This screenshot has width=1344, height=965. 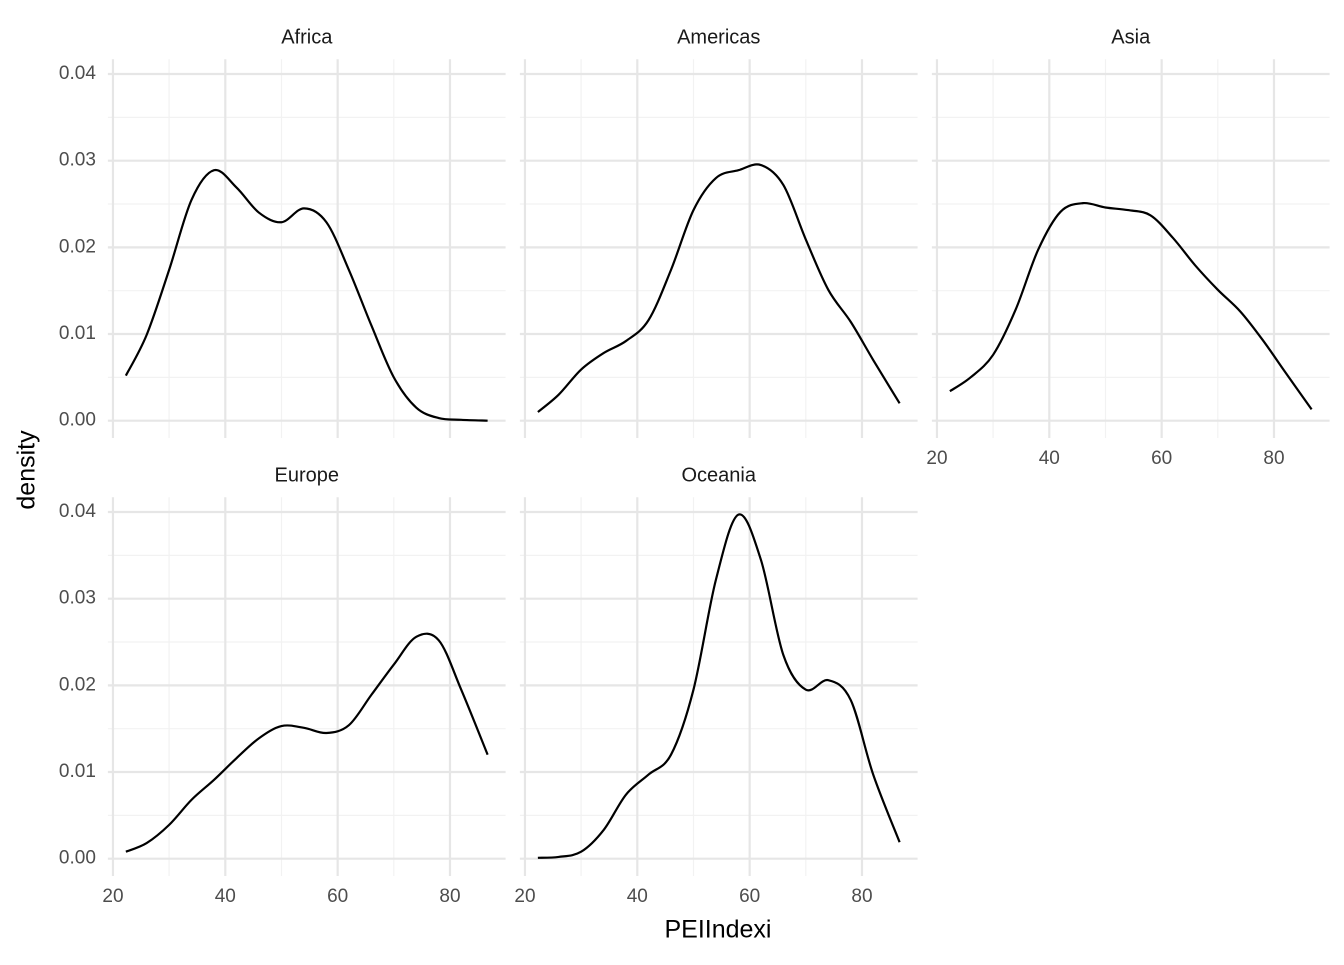 What do you see at coordinates (1131, 37) in the screenshot?
I see `strip-title: Asia` at bounding box center [1131, 37].